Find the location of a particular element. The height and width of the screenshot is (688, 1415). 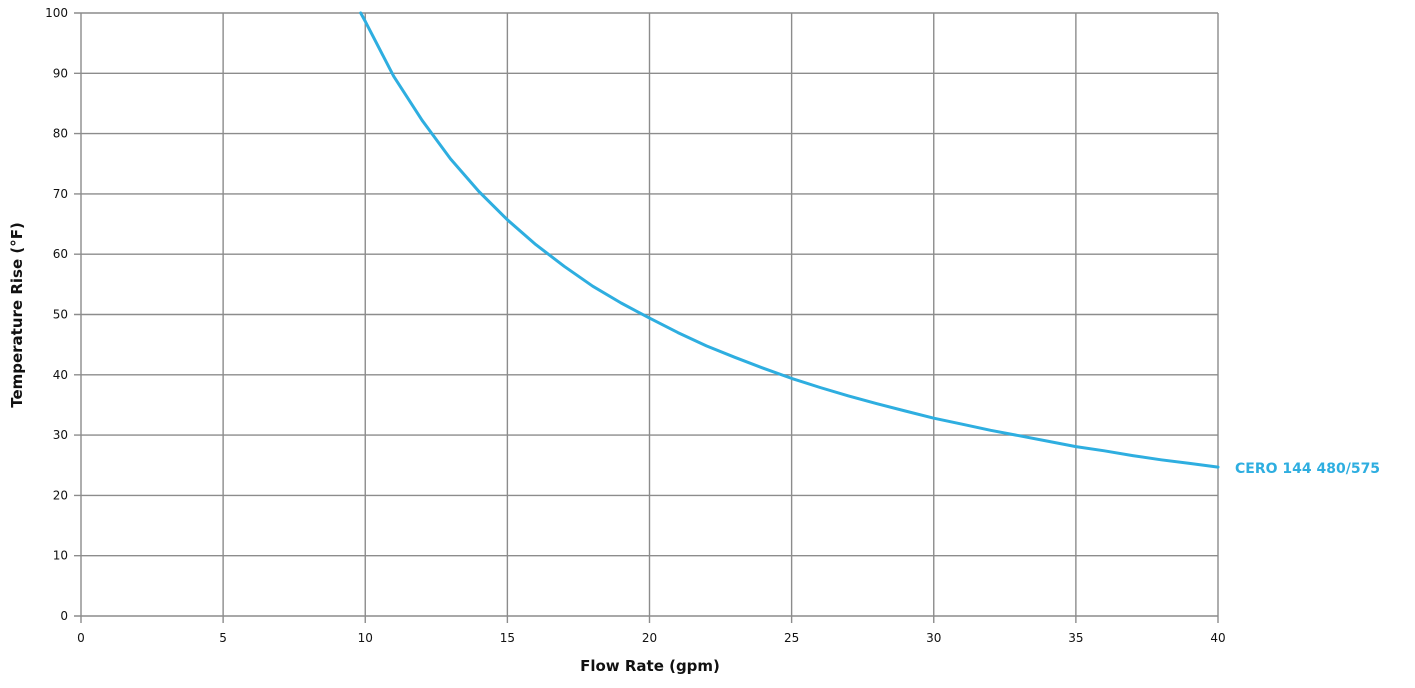

y-tick-label-50: 50 is located at coordinates (60, 315).